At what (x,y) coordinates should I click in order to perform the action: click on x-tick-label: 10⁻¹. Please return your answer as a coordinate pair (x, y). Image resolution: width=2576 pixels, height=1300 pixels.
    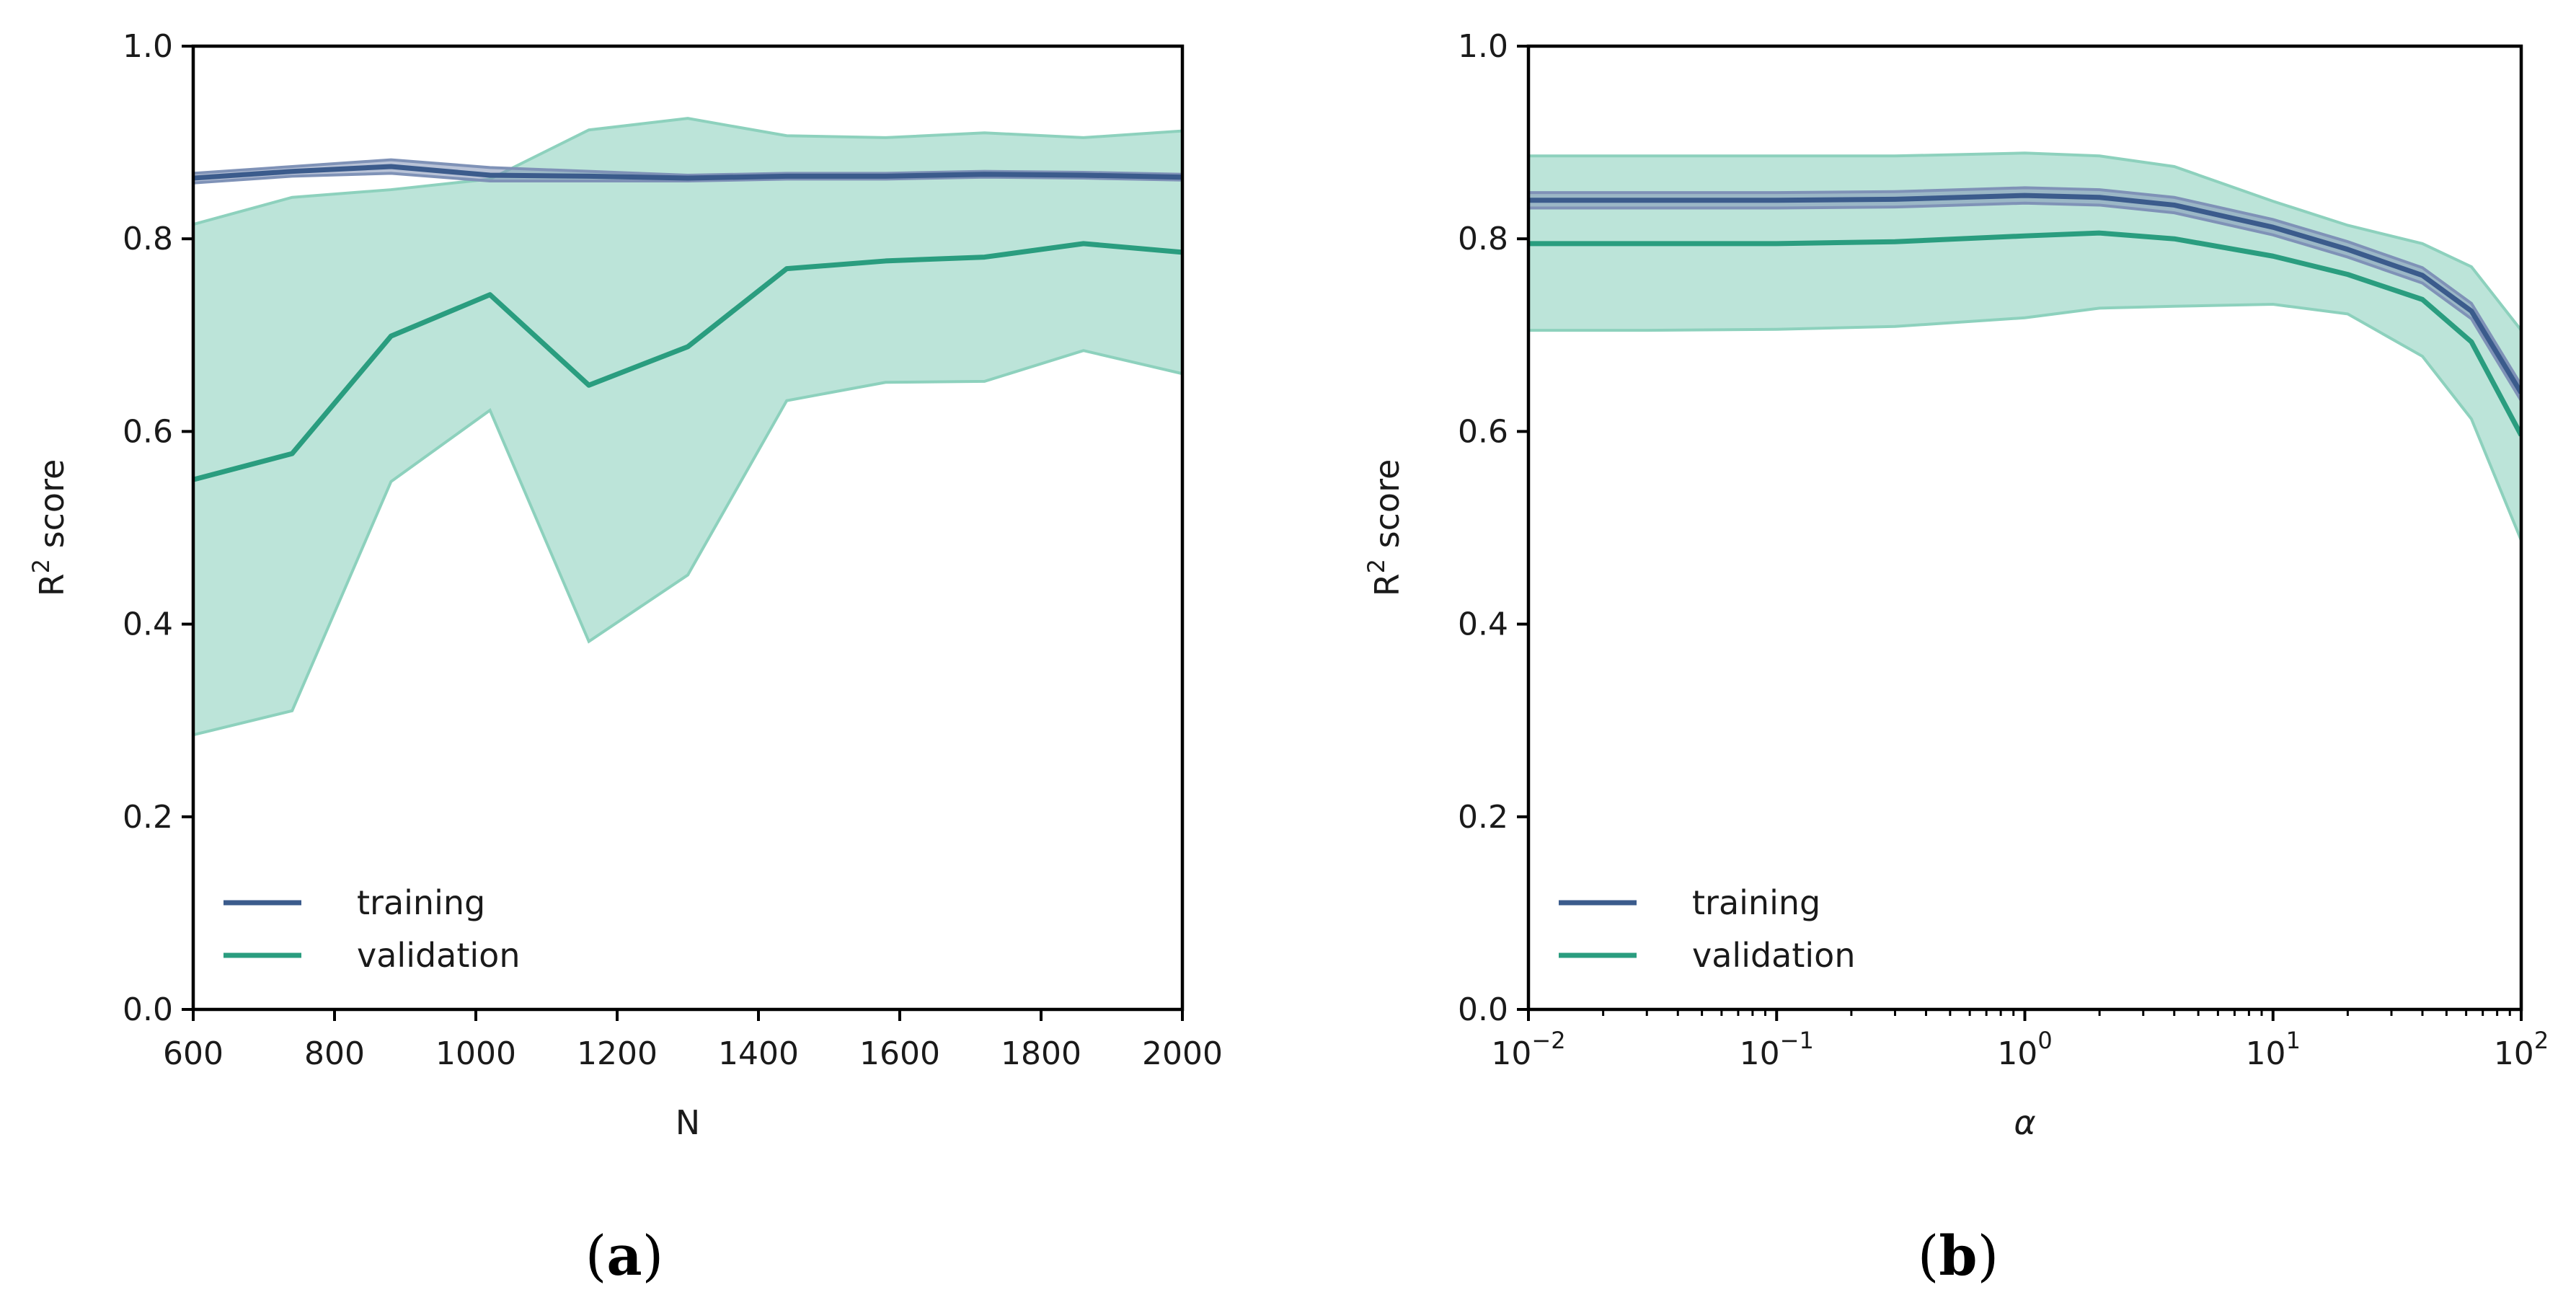
    Looking at the image, I should click on (1777, 1049).